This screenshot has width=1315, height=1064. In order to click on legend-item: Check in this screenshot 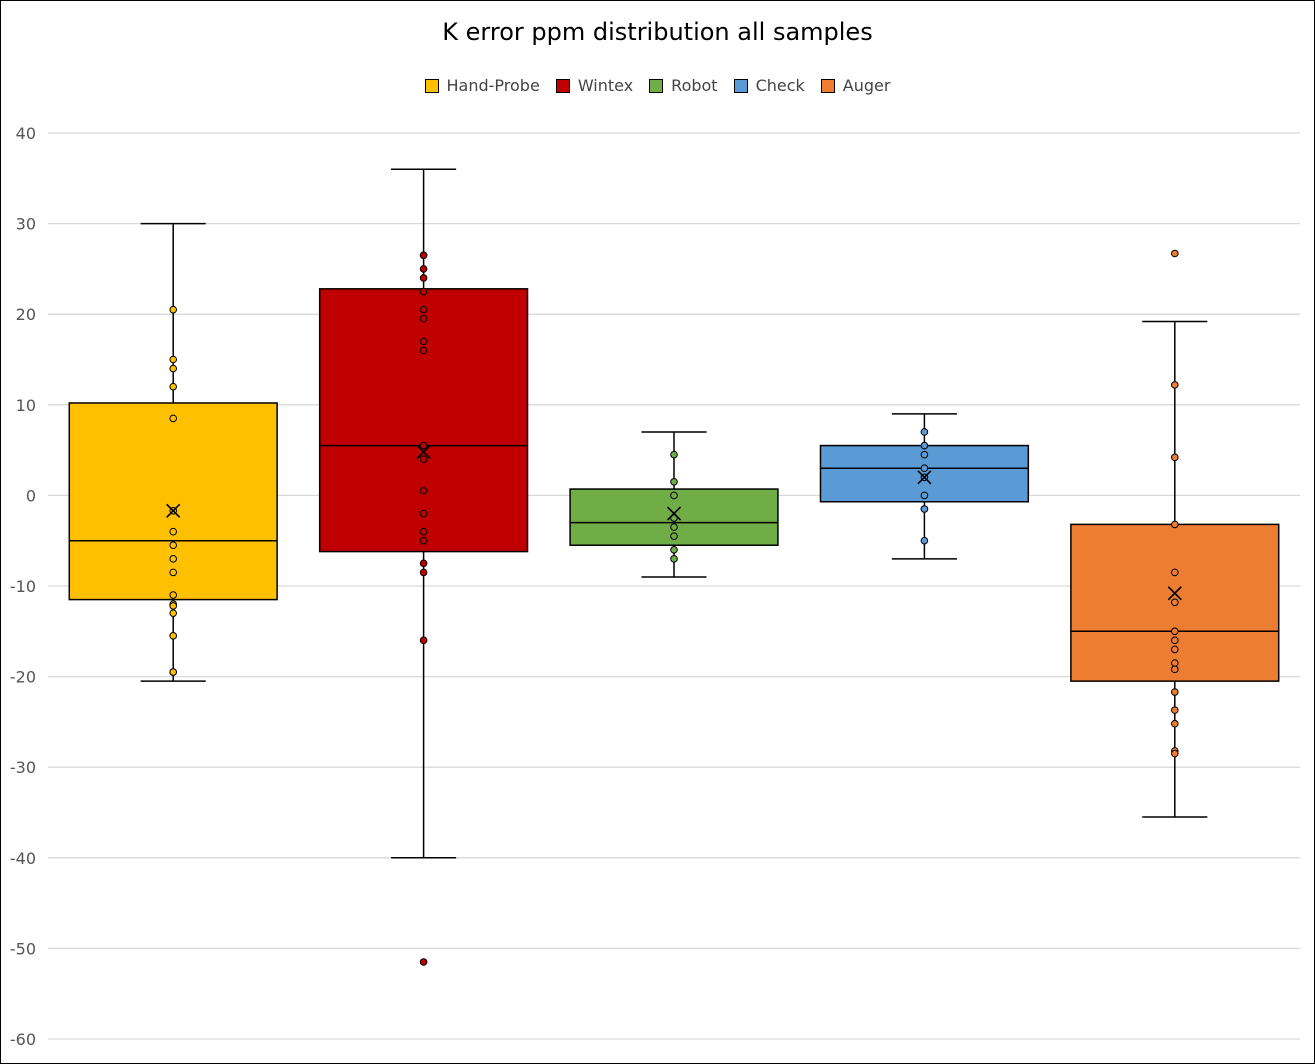, I will do `click(769, 85)`.